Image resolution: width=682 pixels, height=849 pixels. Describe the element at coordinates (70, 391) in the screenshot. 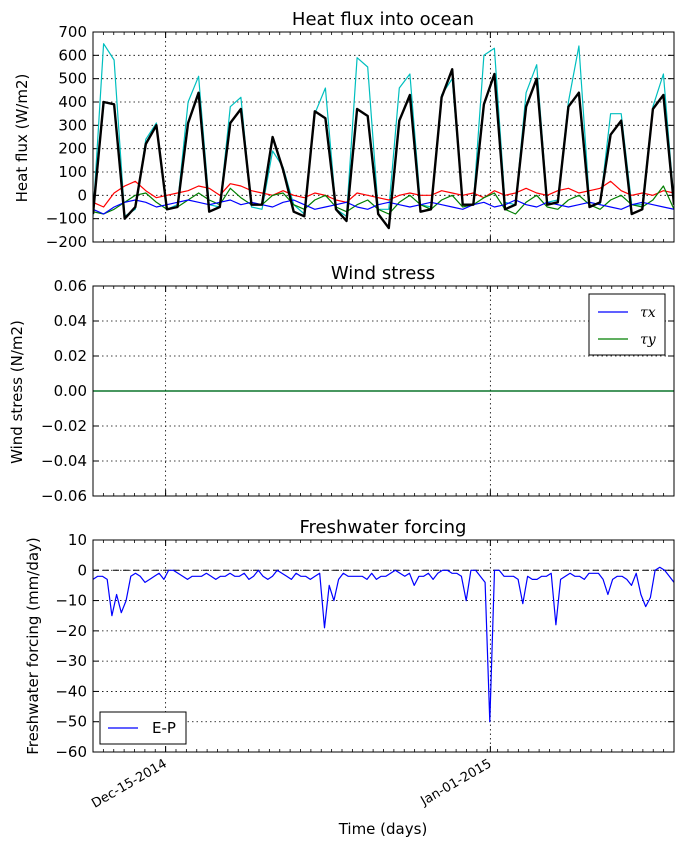

I see `y-tick-label: 0.00` at that location.